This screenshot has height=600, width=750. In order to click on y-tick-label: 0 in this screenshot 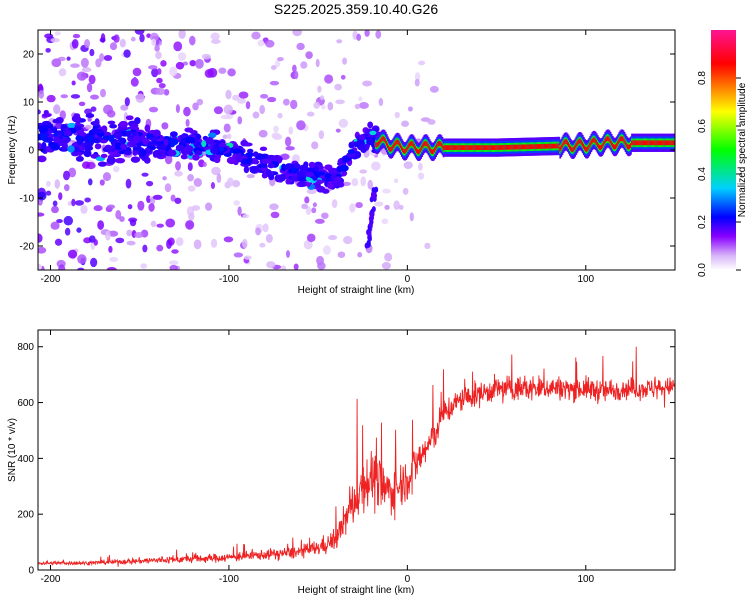, I will do `click(31, 571)`.